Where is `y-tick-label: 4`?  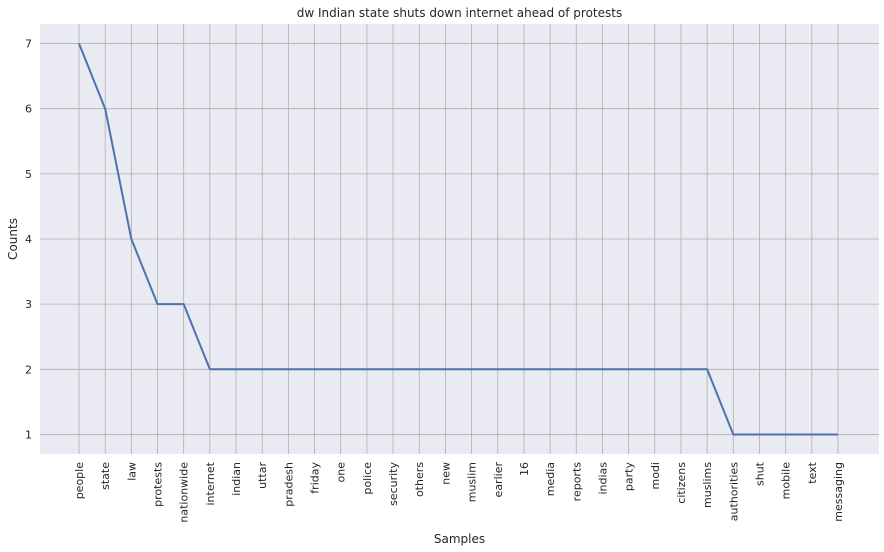
y-tick-label: 4 is located at coordinates (28, 239).